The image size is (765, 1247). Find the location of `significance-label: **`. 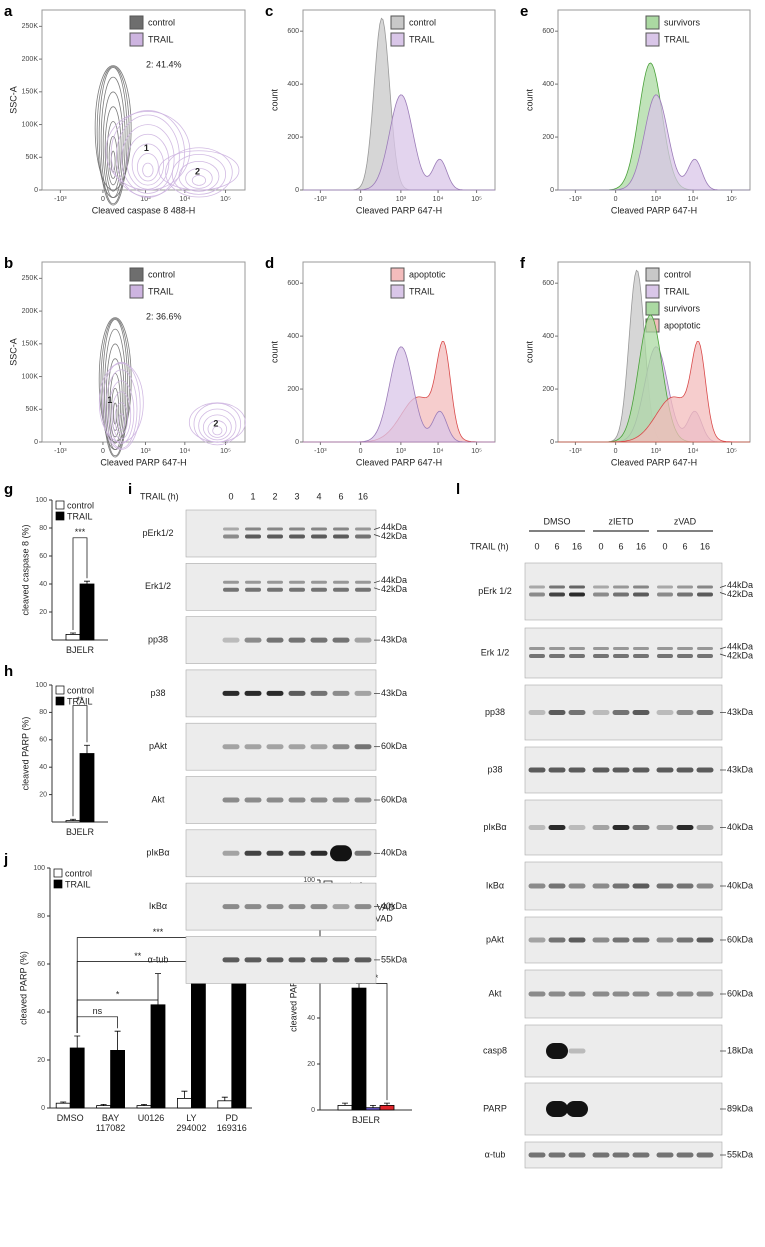

significance-label: ** is located at coordinates (80, 700).